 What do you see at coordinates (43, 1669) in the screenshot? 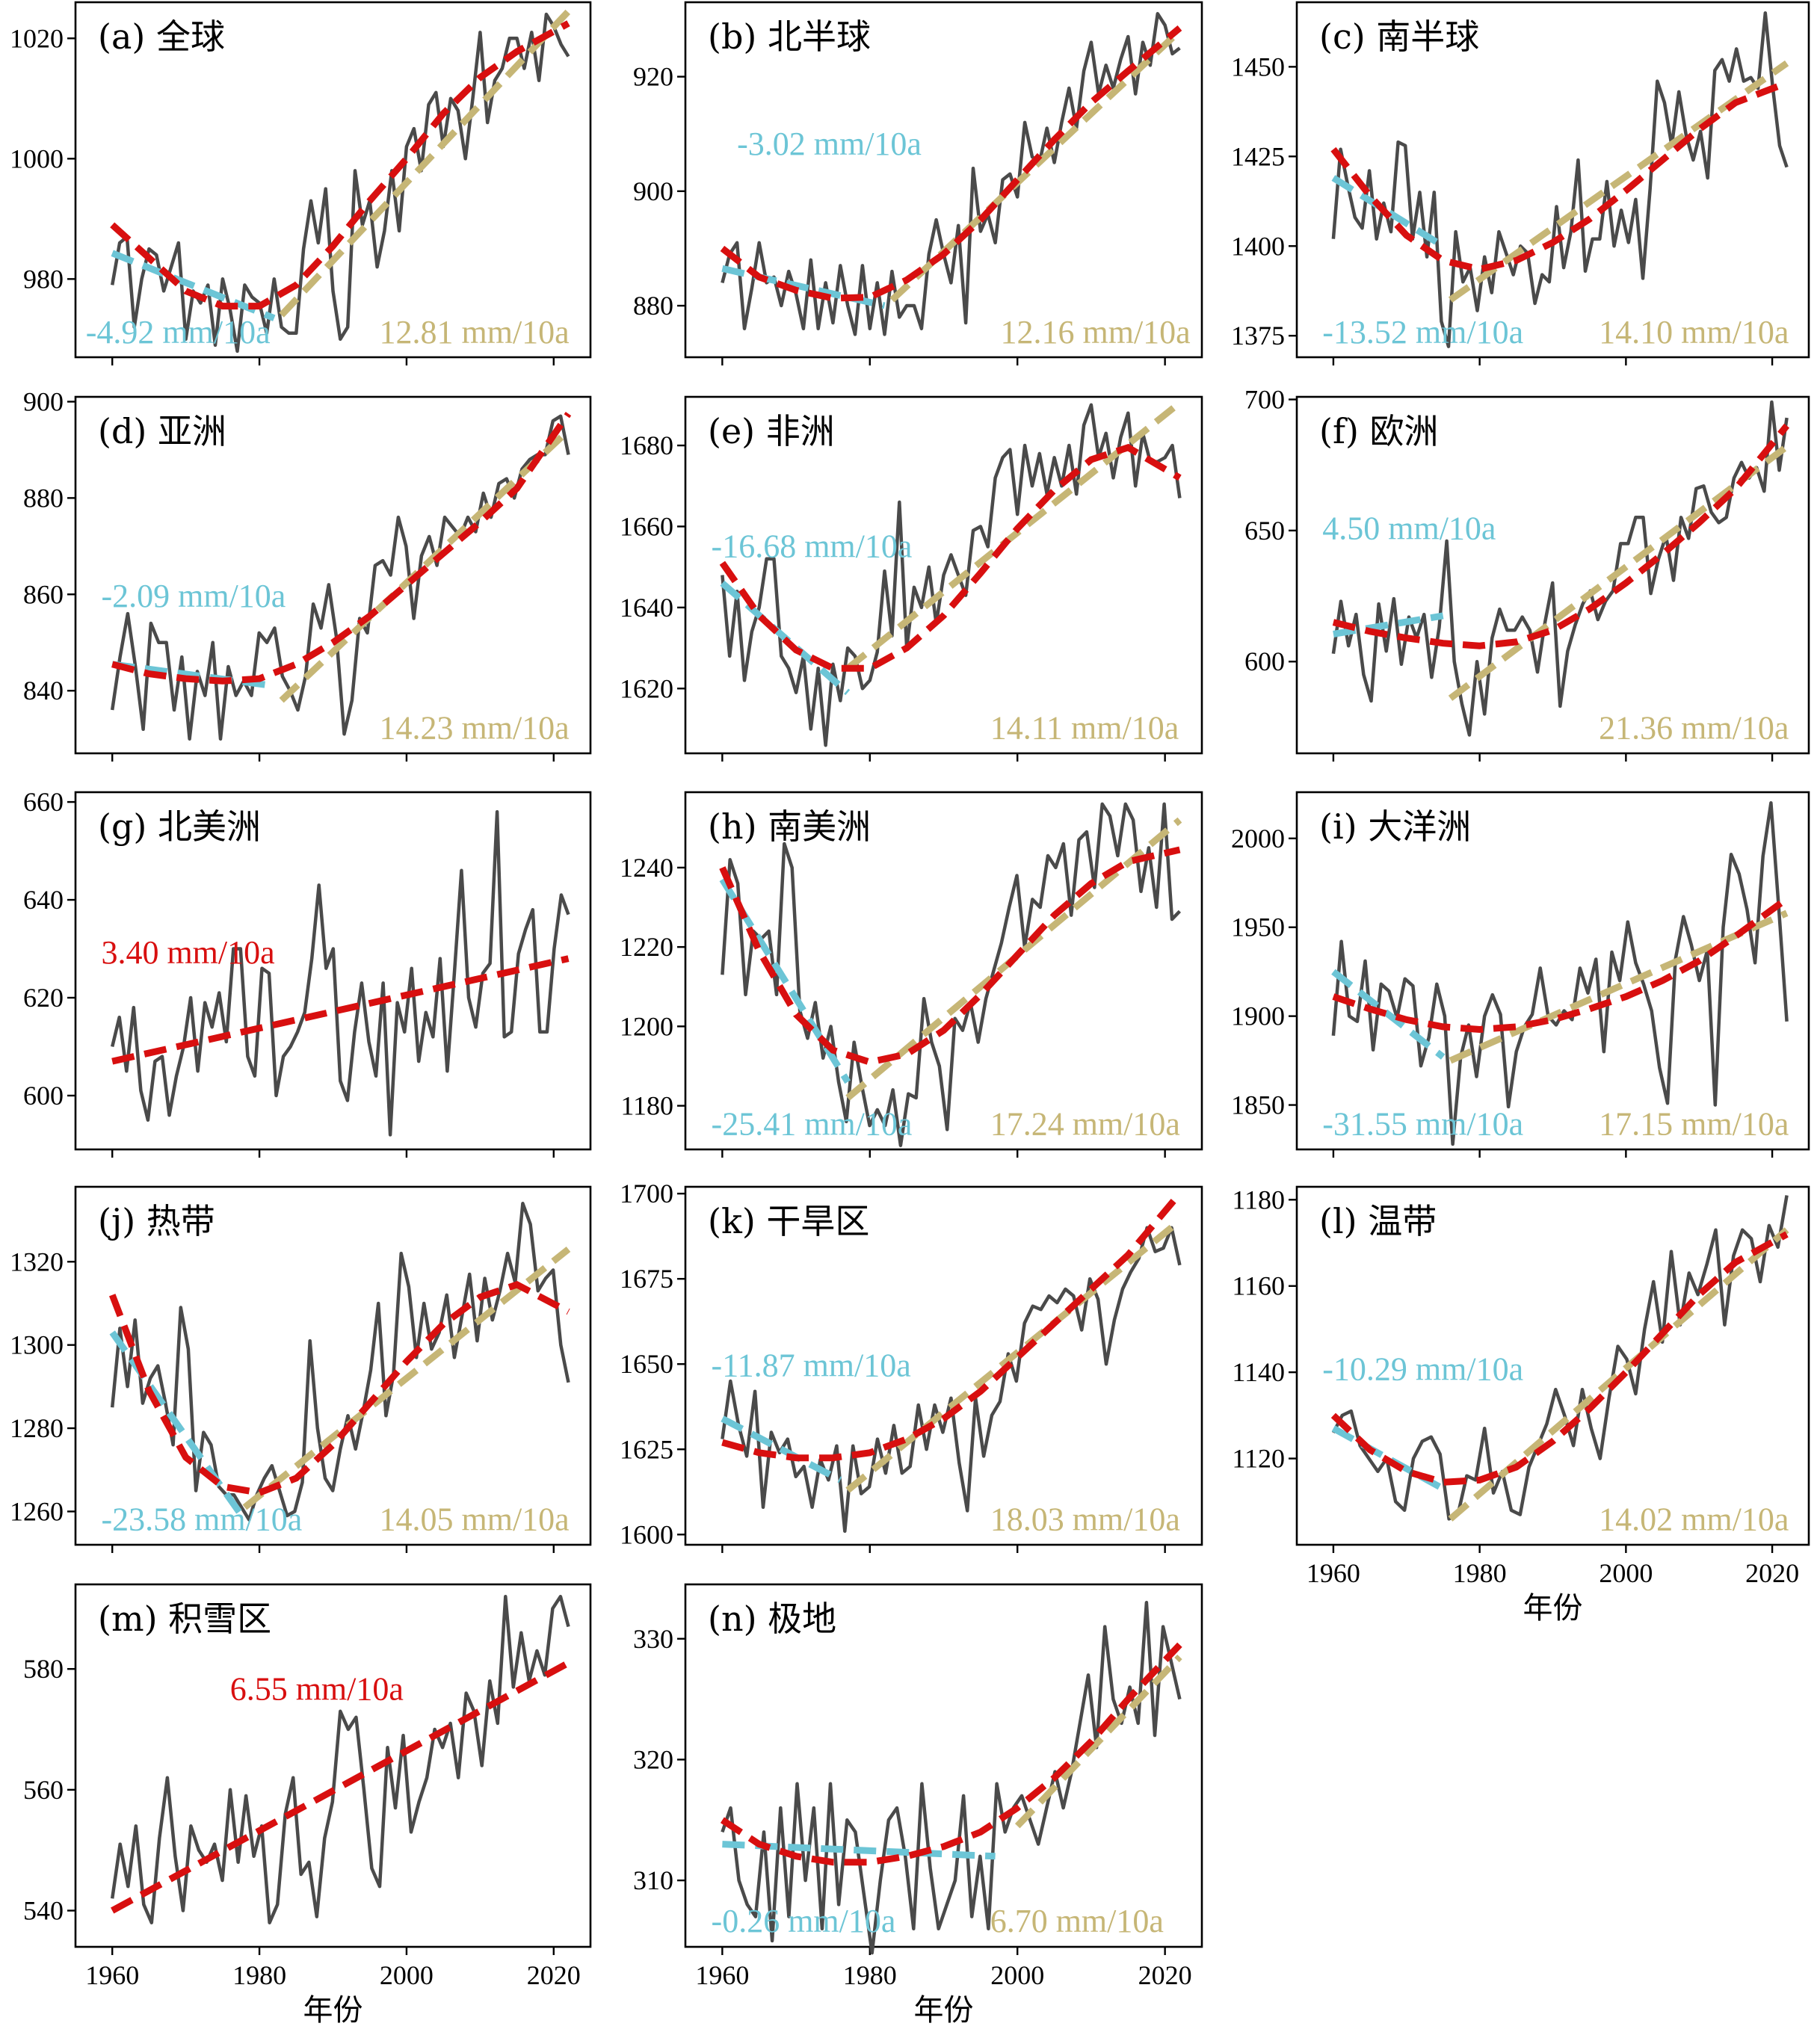
I see `y-tick-label: 580` at bounding box center [43, 1669].